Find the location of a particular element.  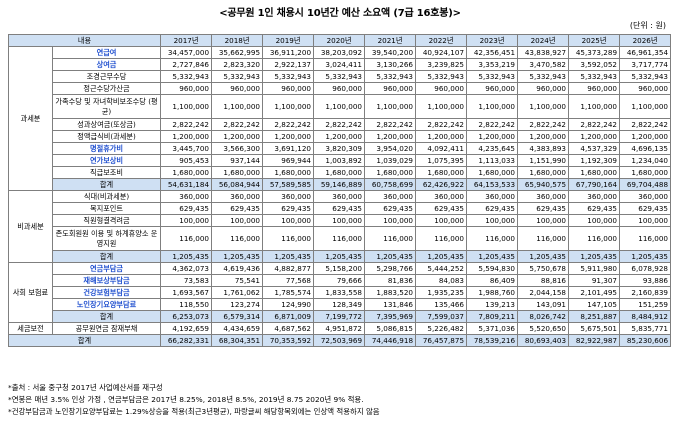

subtotal-label: 합계 is located at coordinates (106, 256).